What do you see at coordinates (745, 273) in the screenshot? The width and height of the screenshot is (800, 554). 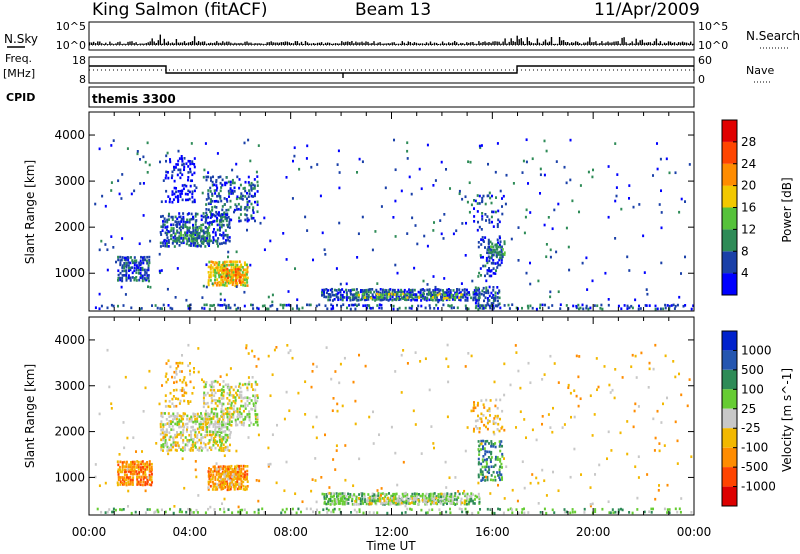 I see `colorbar-tick-label: 4` at bounding box center [745, 273].